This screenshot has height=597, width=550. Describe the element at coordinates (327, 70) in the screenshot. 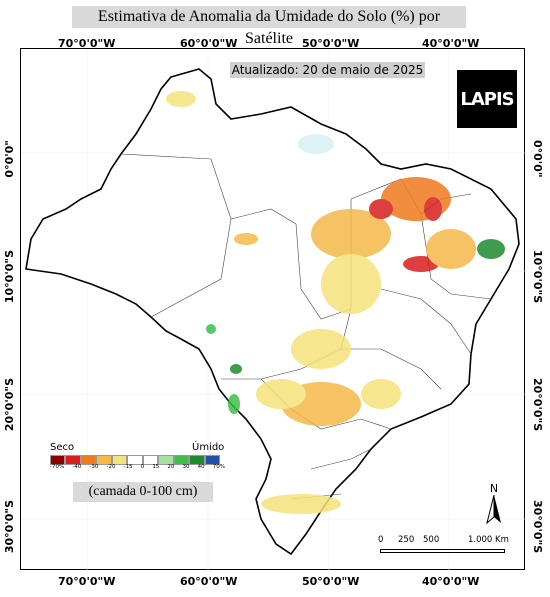

I see `updated-date: Atualizado: 20 de maio de 2025` at that location.